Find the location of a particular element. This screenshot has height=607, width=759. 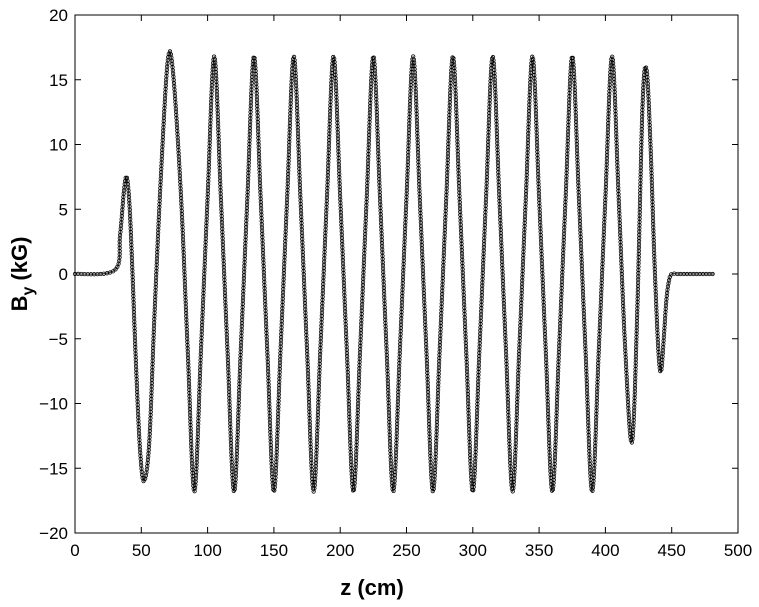

y-axis-label: By (kG) is located at coordinates (22, 274).